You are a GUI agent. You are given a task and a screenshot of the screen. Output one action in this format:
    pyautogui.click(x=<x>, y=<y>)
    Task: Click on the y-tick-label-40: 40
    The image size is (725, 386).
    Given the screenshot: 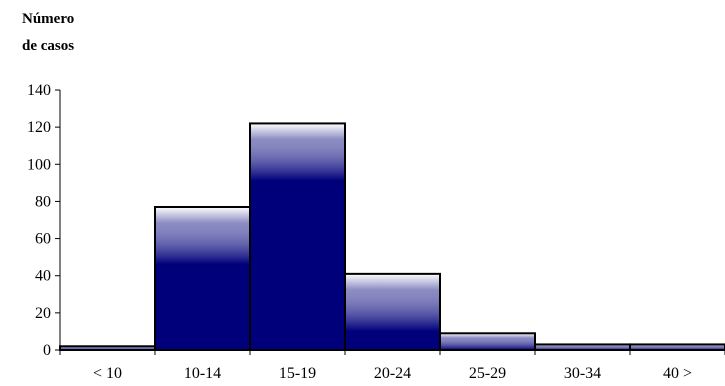 What is the action you would take?
    pyautogui.click(x=43, y=276)
    